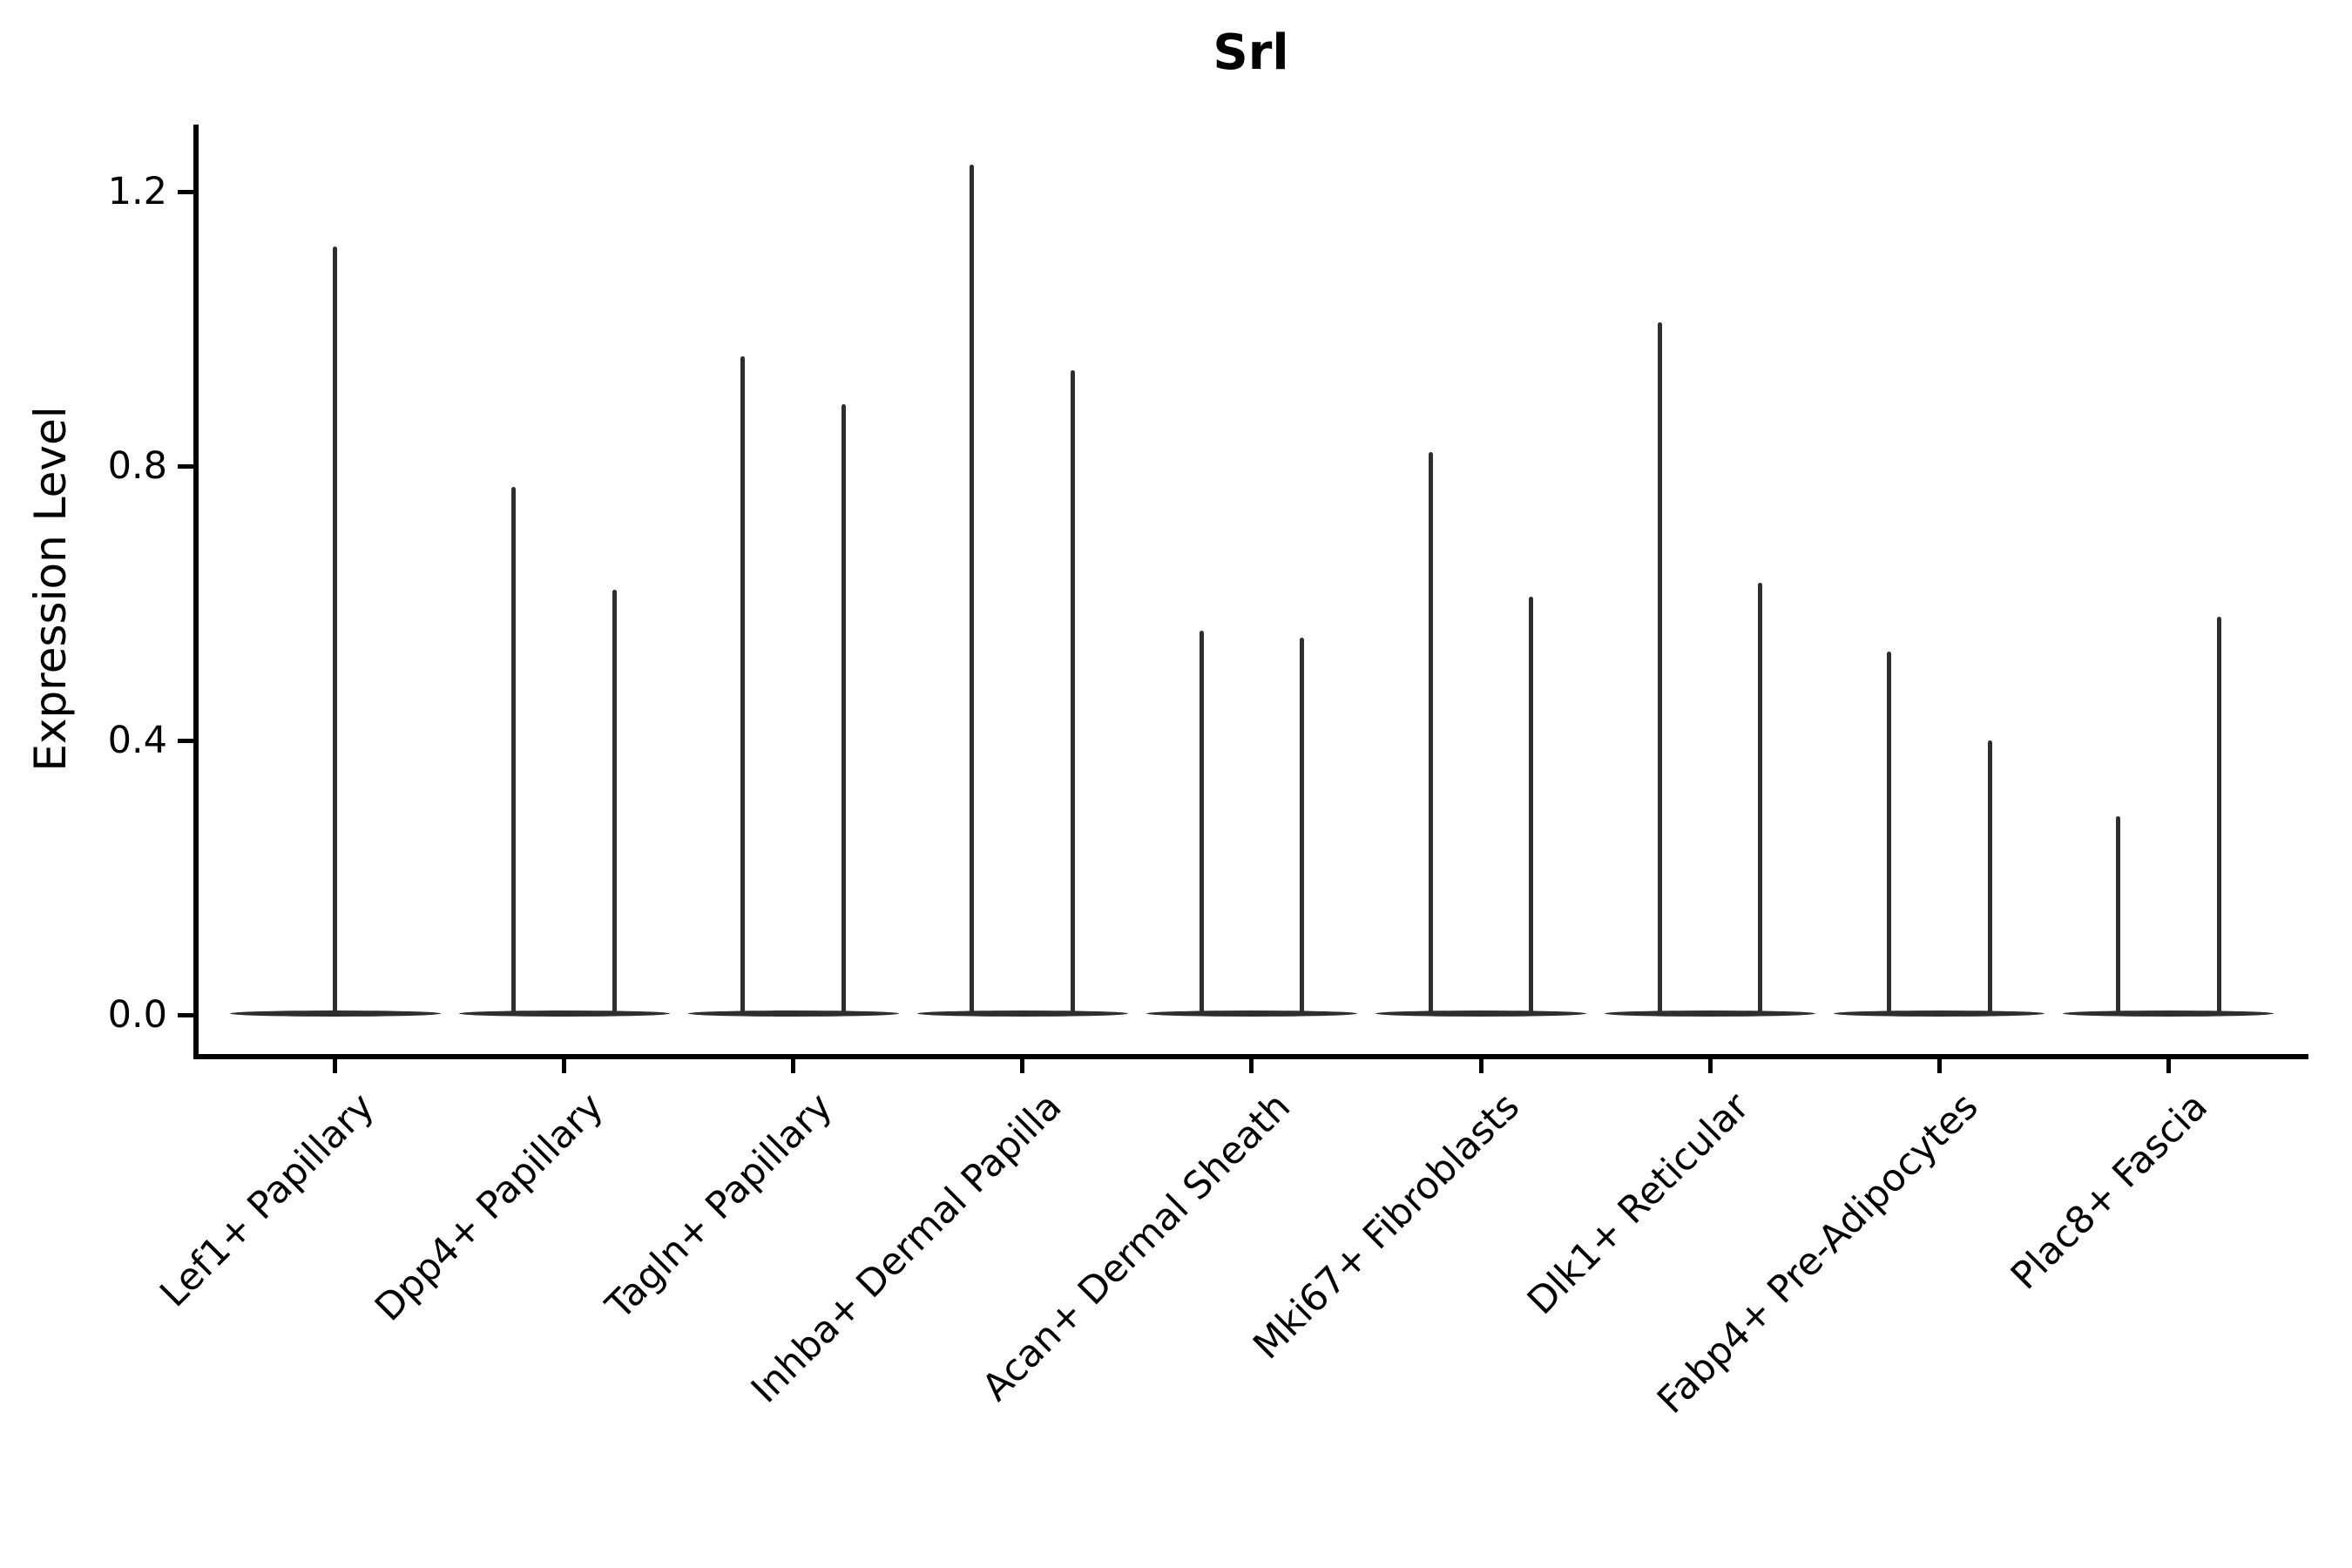  I want to click on x-tick-label: Lef1+ Papillary, so click(267, 1201).